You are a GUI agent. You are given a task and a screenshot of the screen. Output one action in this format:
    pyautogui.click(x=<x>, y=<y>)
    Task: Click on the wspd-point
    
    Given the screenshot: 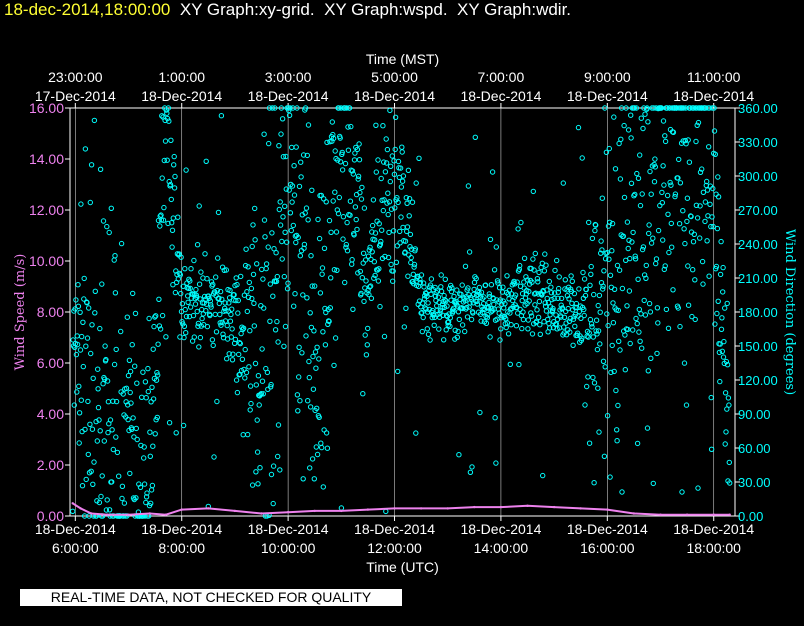 What is the action you would take?
    pyautogui.click(x=107, y=514)
    